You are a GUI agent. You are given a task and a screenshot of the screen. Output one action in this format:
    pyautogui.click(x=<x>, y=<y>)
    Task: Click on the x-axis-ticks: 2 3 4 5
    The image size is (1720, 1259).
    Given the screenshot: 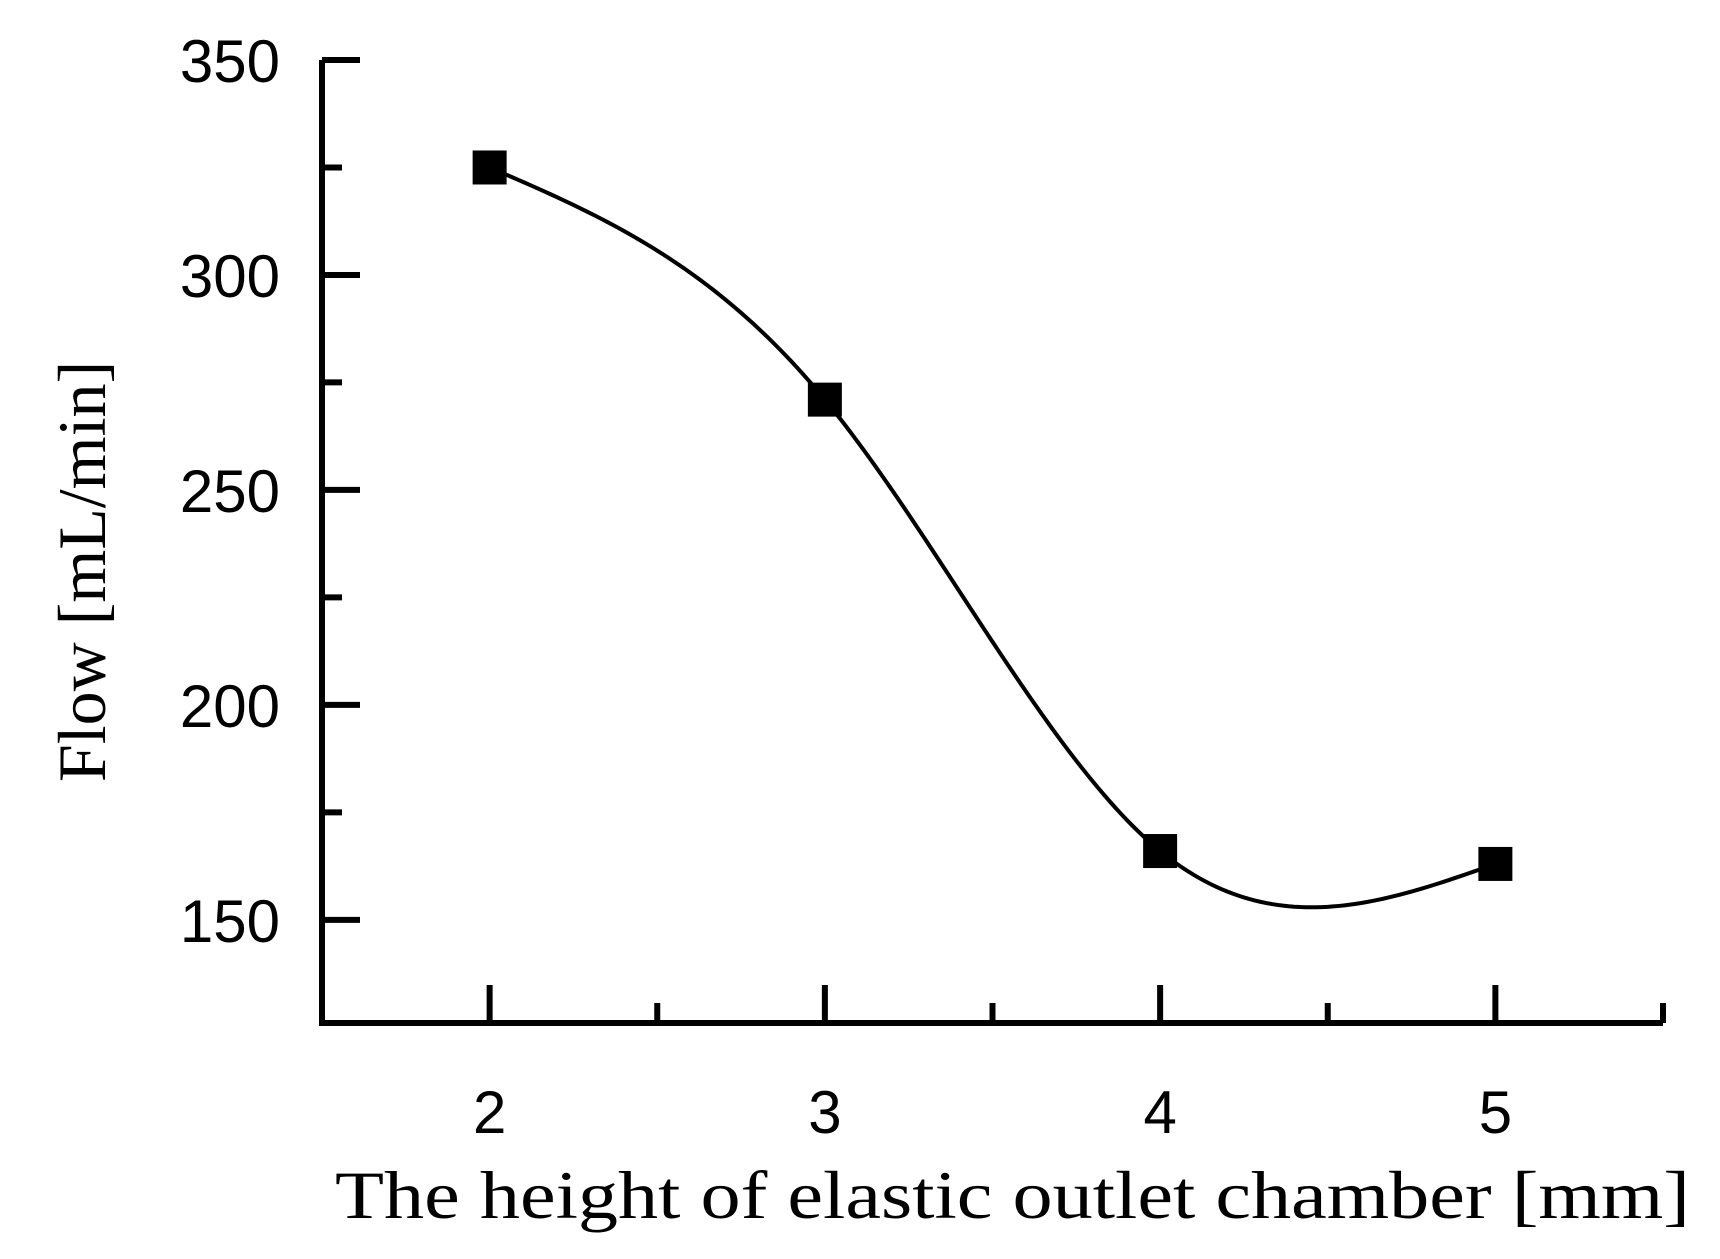 What is the action you would take?
    pyautogui.click(x=1069, y=1065)
    